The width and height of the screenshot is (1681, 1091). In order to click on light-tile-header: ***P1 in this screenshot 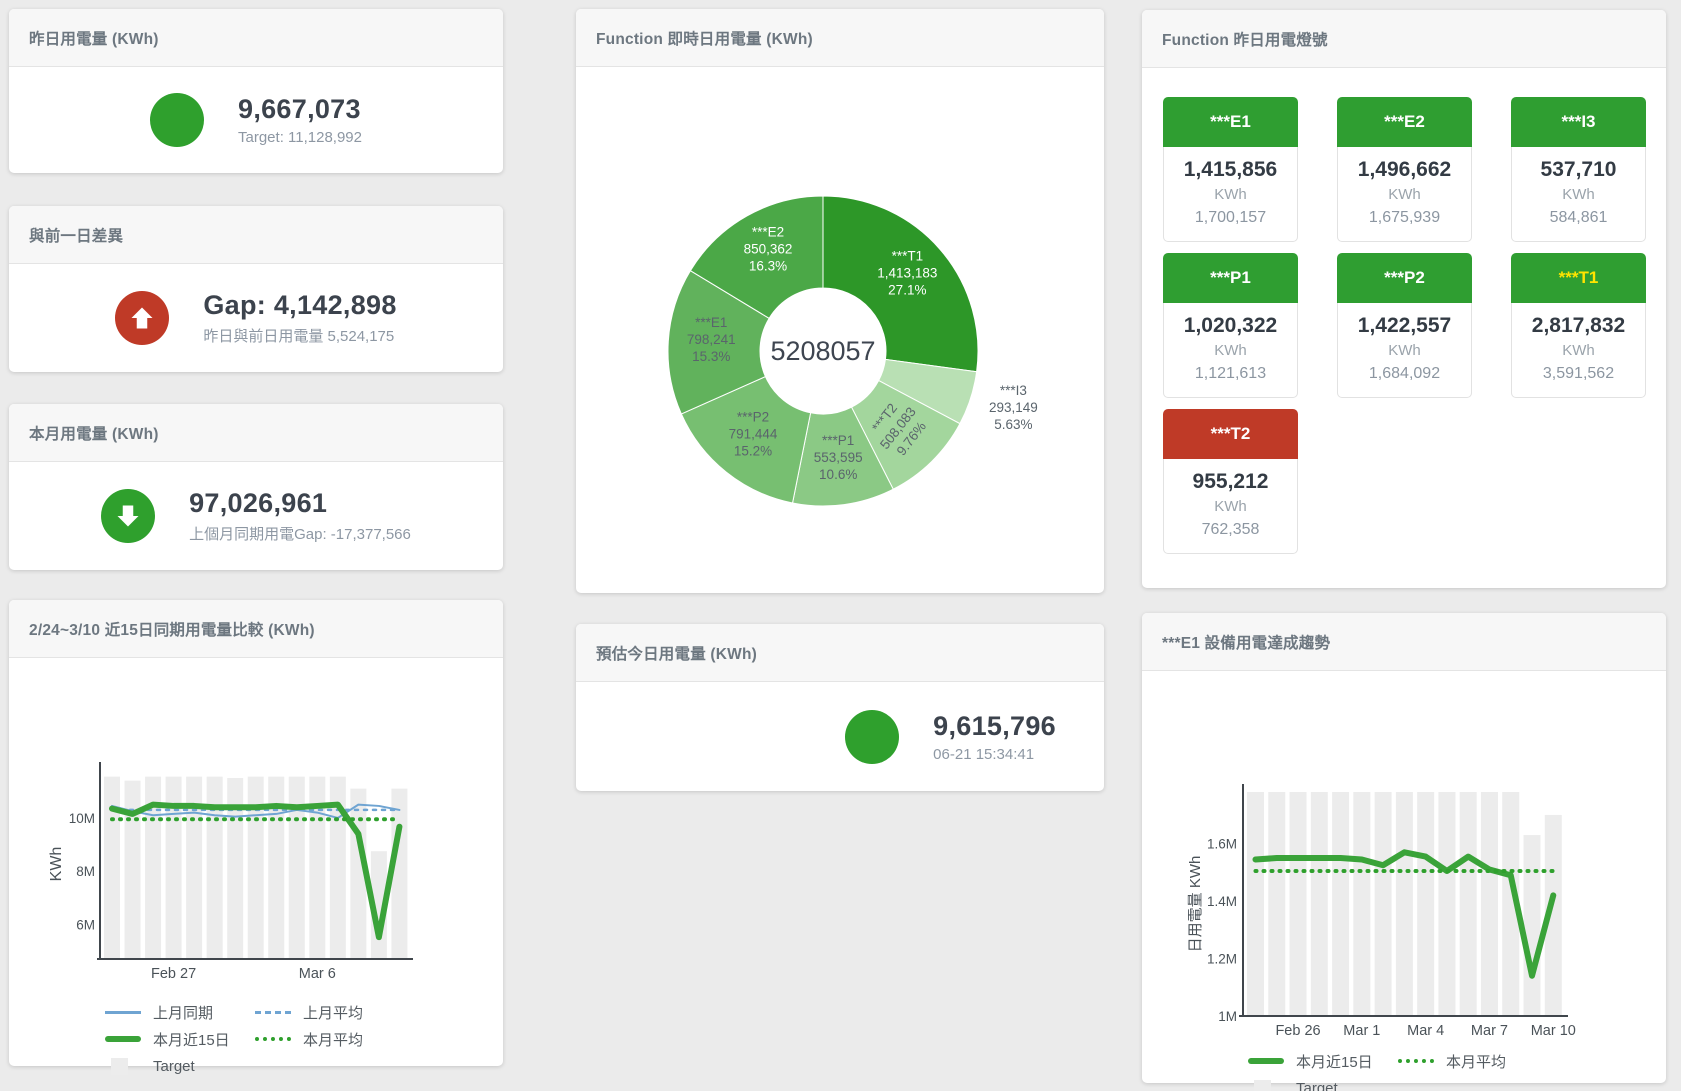, I will do `click(1230, 278)`.